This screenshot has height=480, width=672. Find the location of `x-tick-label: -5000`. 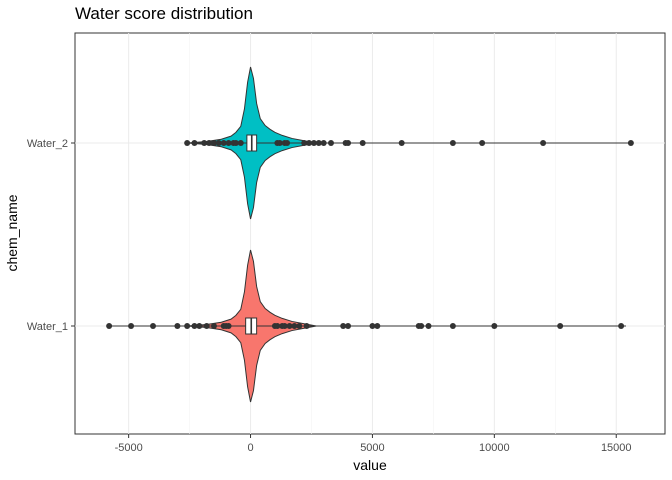

x-tick-label: -5000 is located at coordinates (129, 448).